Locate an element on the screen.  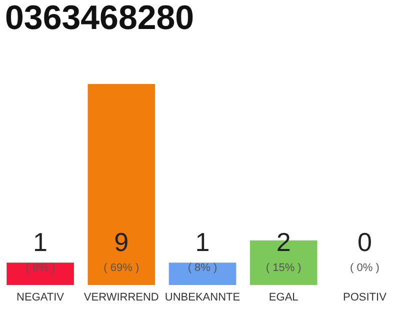
x-tick-label: NEGATIV is located at coordinates (40, 298).